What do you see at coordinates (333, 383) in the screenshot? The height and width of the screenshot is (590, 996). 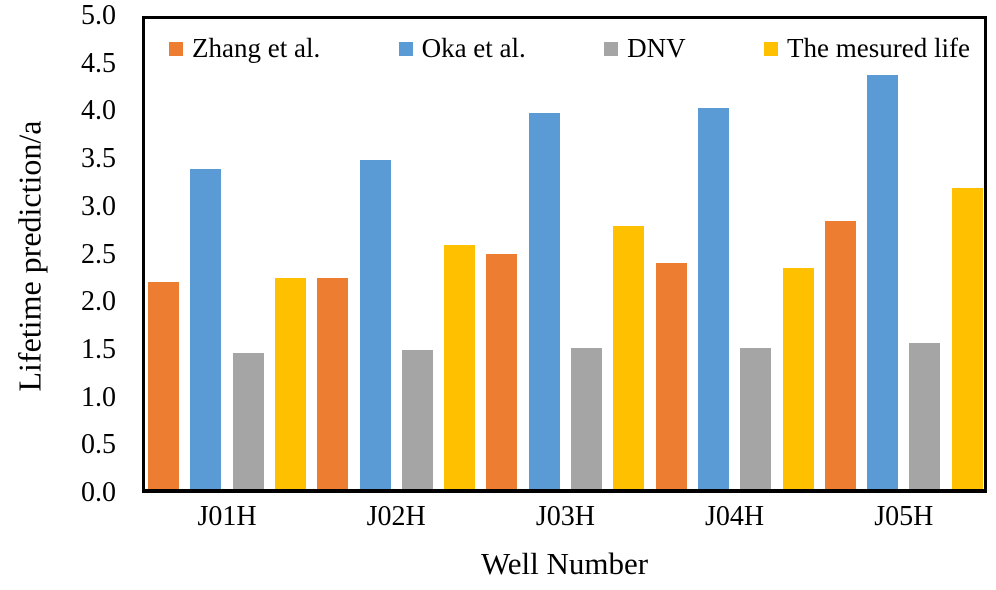 I see `bar-J02H-series0` at bounding box center [333, 383].